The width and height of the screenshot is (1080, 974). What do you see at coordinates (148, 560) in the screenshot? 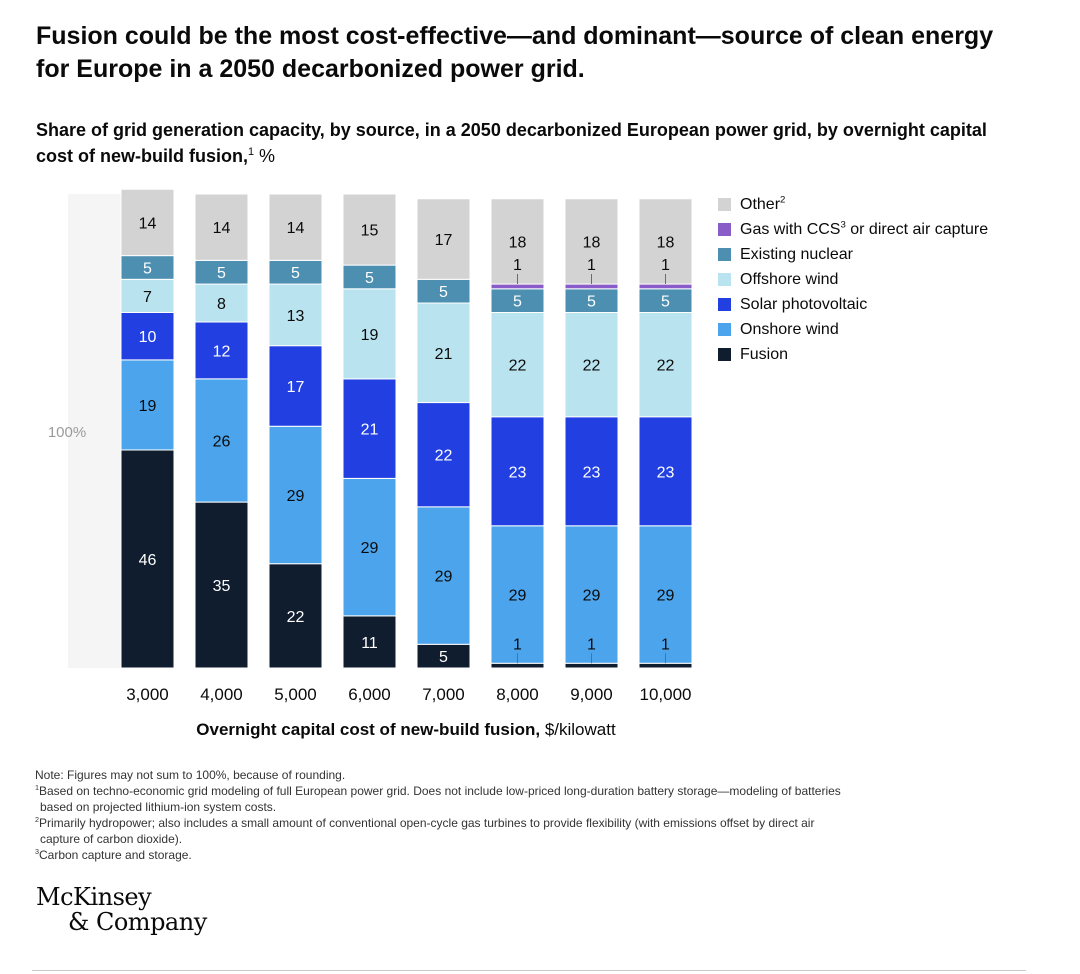
I see `data-label-fusion-0: 46` at bounding box center [148, 560].